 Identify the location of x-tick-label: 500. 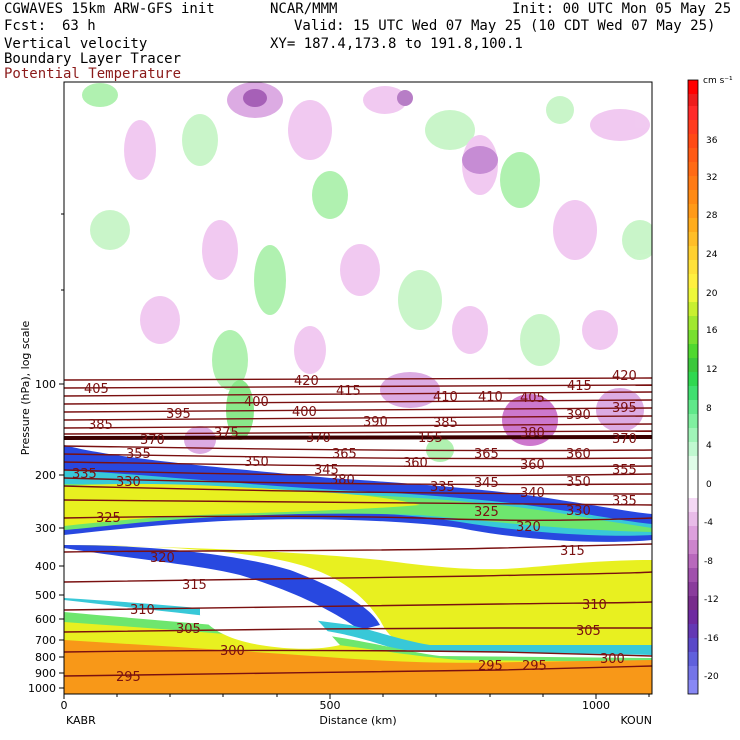
(330, 705).